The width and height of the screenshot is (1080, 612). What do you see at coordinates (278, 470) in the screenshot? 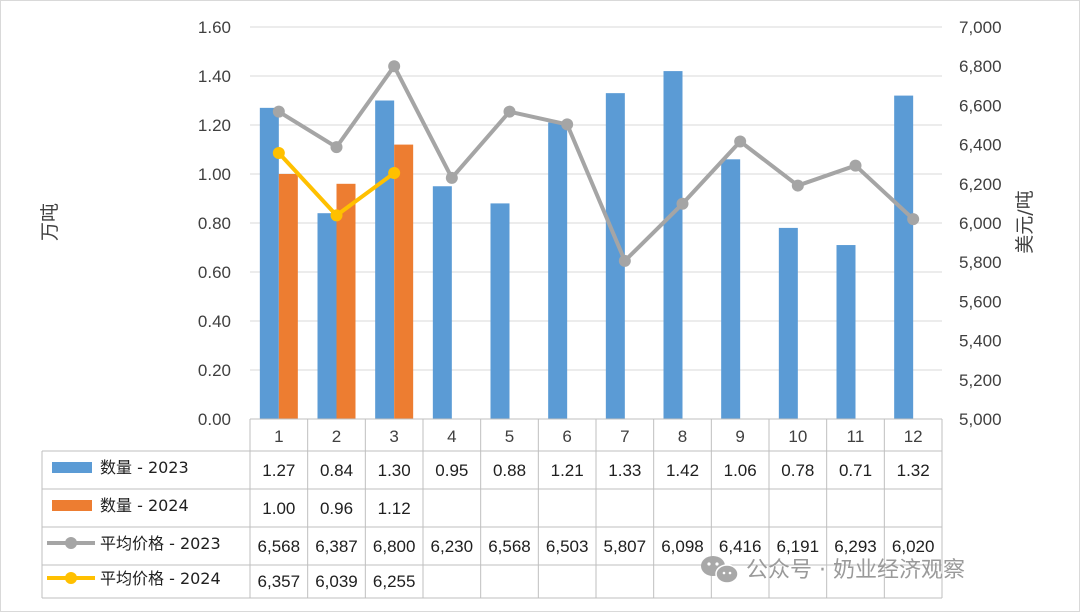
I see `data-label: 1.27` at bounding box center [278, 470].